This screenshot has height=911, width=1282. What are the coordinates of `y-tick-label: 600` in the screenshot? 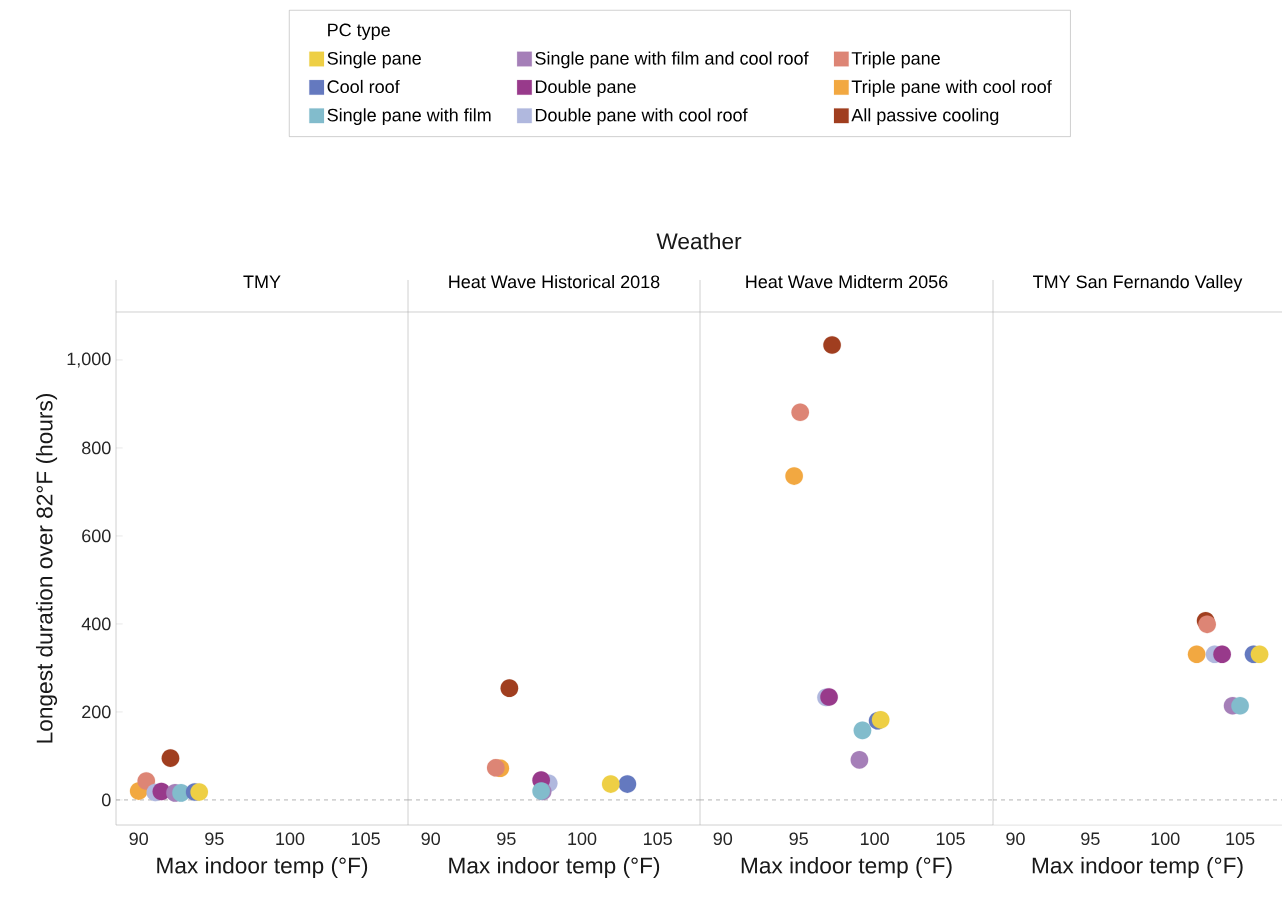 It's located at (96, 536).